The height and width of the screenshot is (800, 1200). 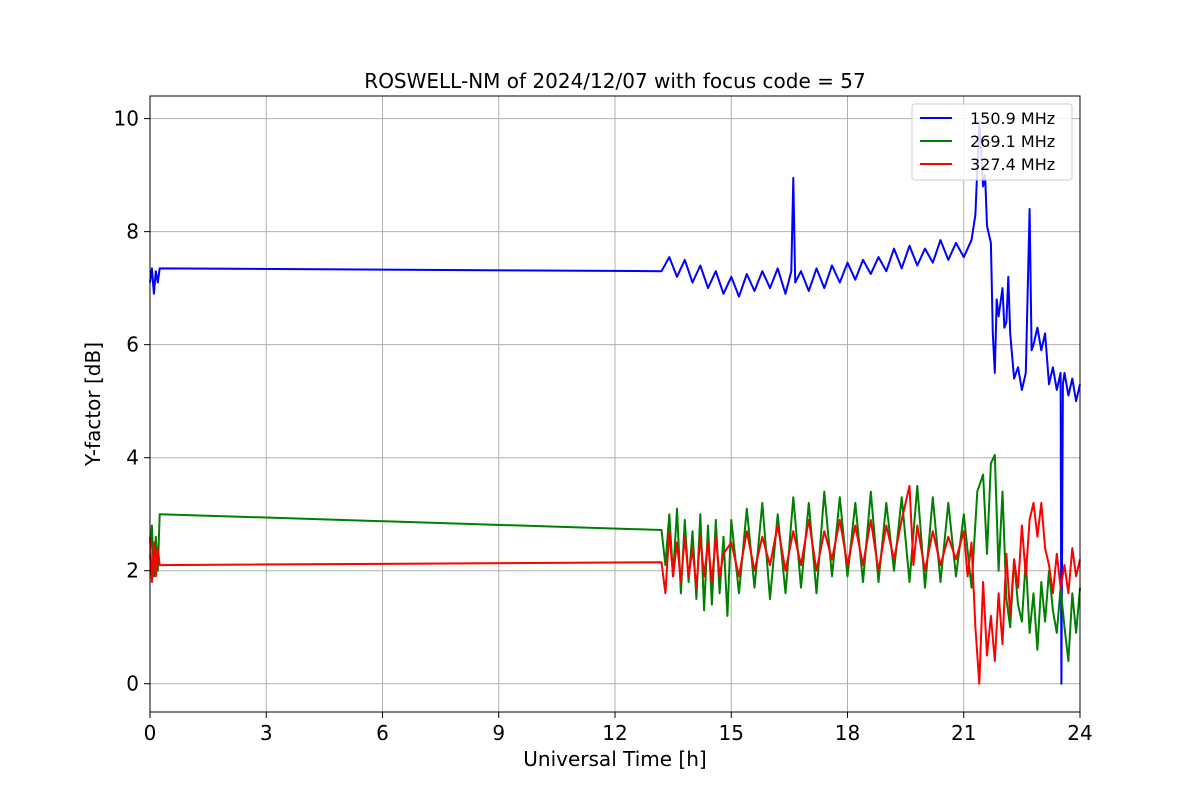 What do you see at coordinates (731, 733) in the screenshot?
I see `x-tick-label: 15` at bounding box center [731, 733].